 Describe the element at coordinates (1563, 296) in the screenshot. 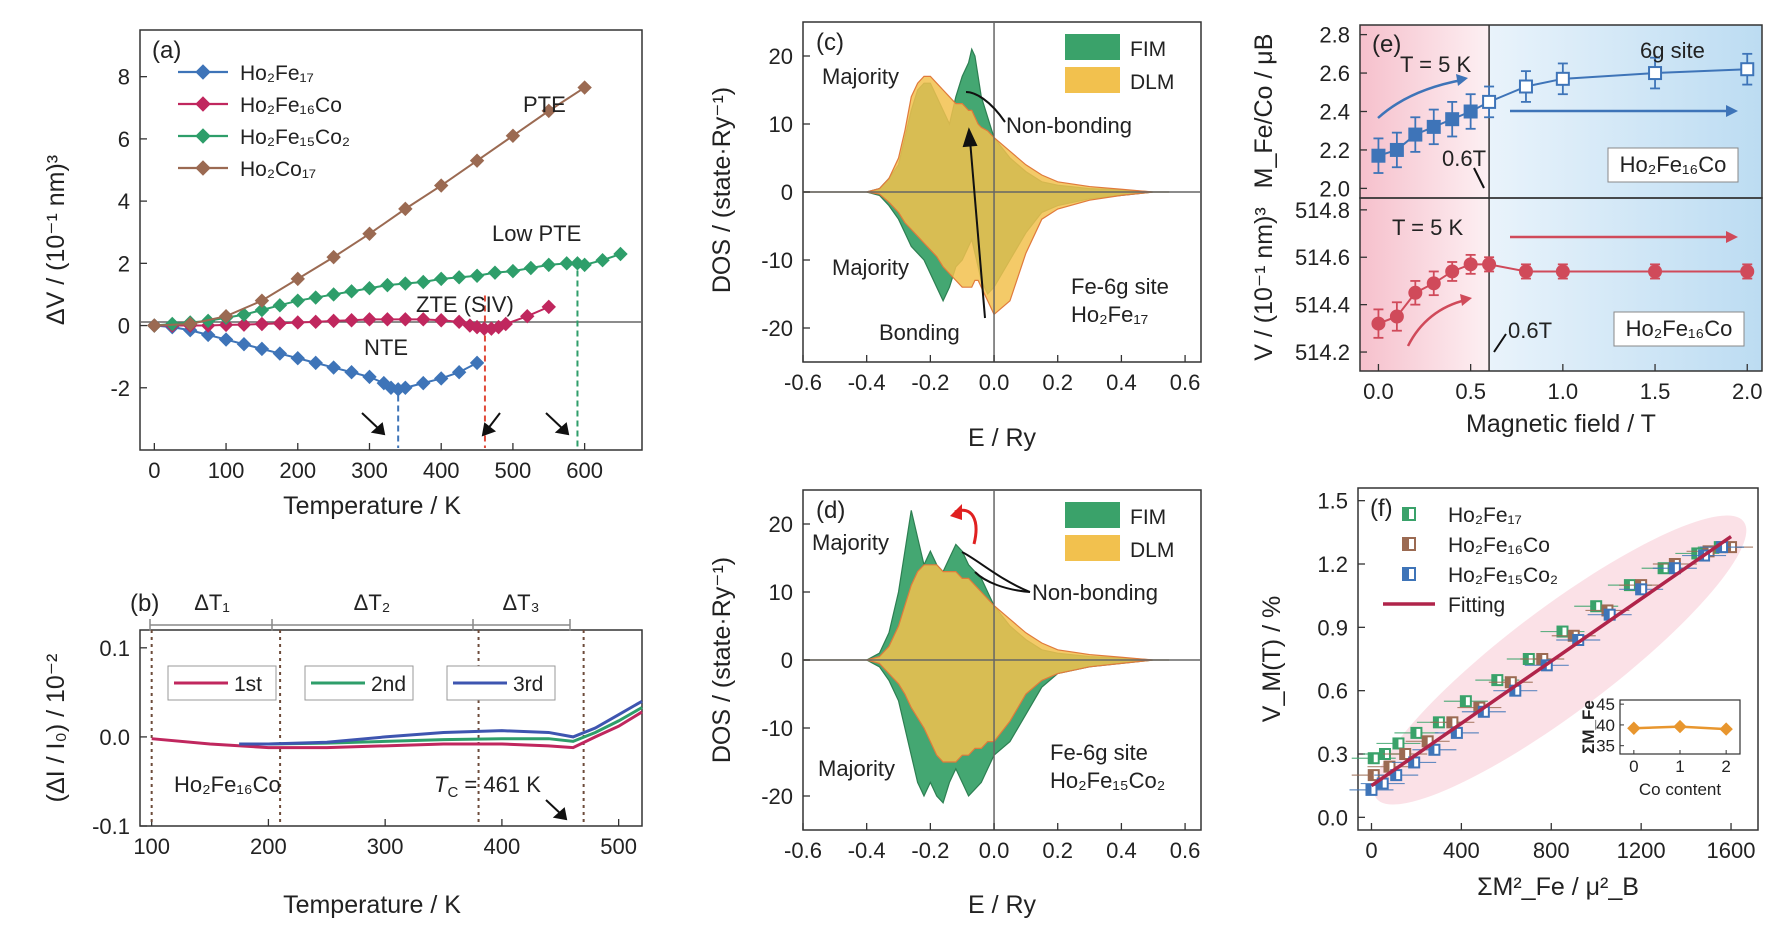

I see `panel-e-bottom-series` at that location.